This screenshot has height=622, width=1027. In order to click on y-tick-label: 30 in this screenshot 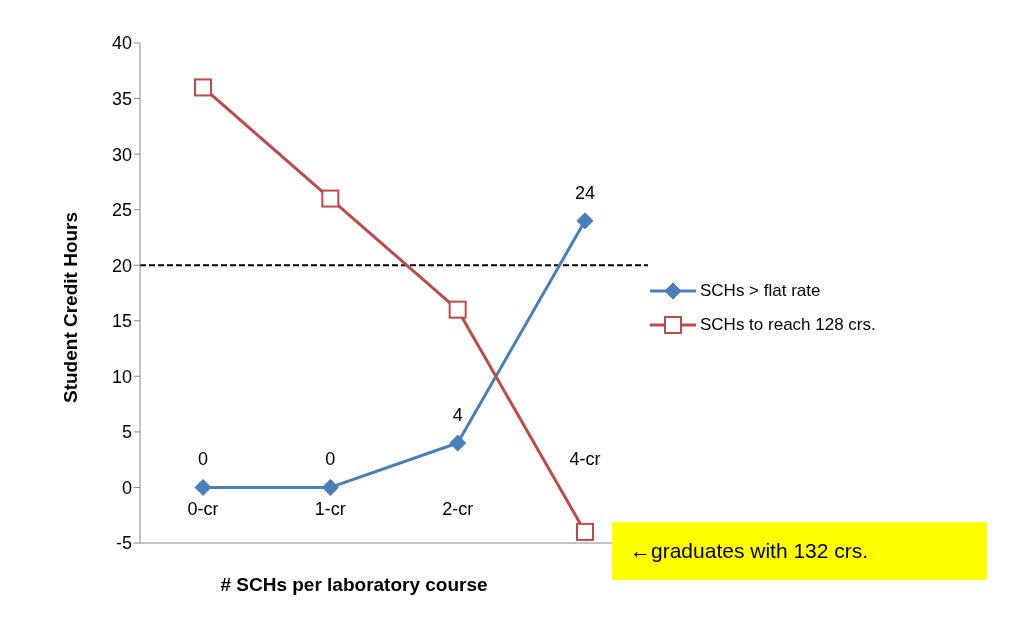, I will do `click(121, 154)`.